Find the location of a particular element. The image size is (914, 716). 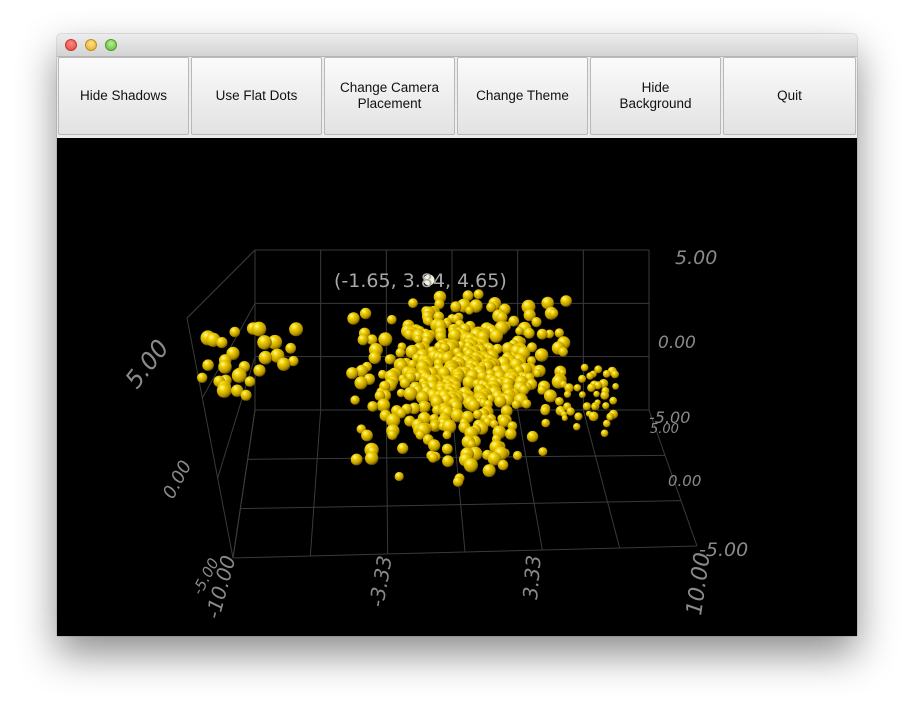

close-window-button is located at coordinates (71, 45).